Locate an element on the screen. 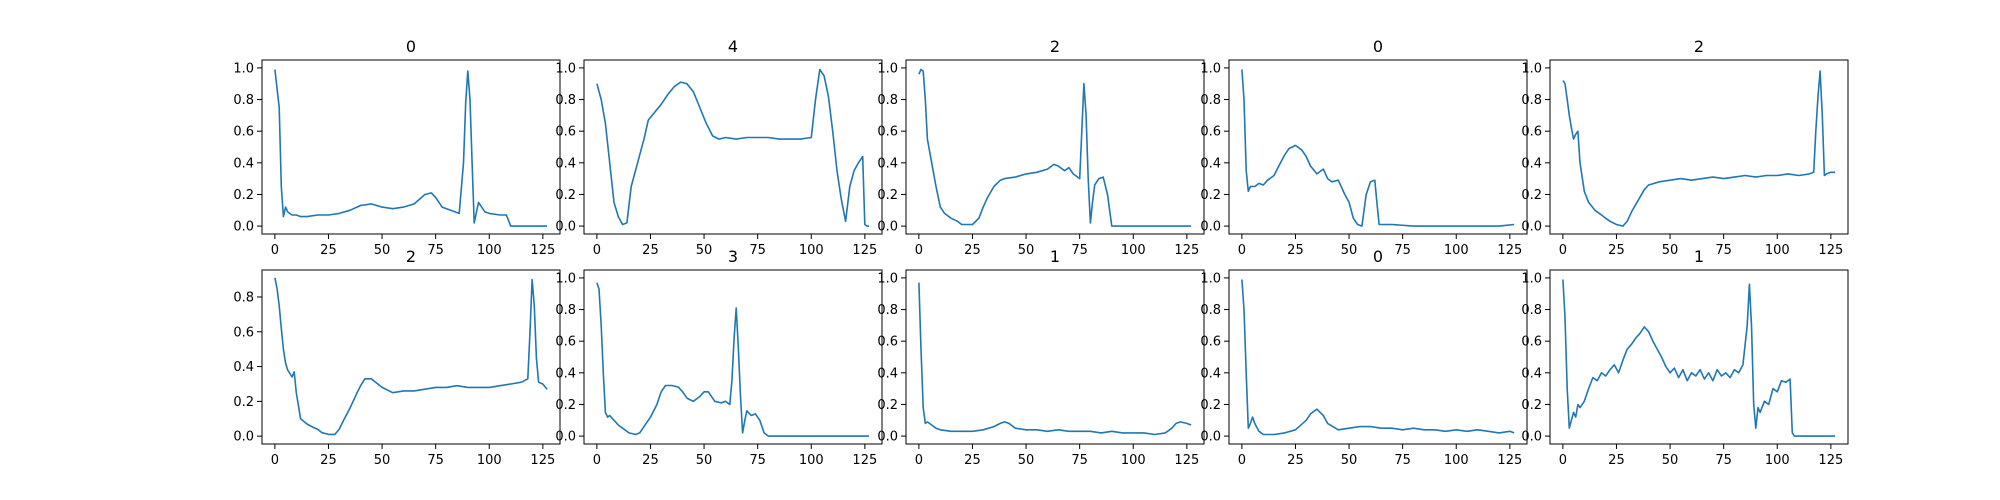 The image size is (2000, 500). subplot-title: 3 is located at coordinates (733, 256).